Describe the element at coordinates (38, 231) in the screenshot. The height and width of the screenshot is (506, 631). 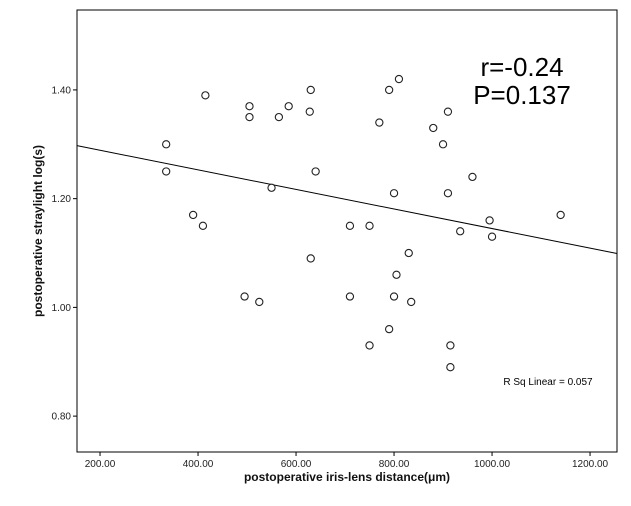
I see `y-axis-title: postoperative straylight log(s)` at that location.